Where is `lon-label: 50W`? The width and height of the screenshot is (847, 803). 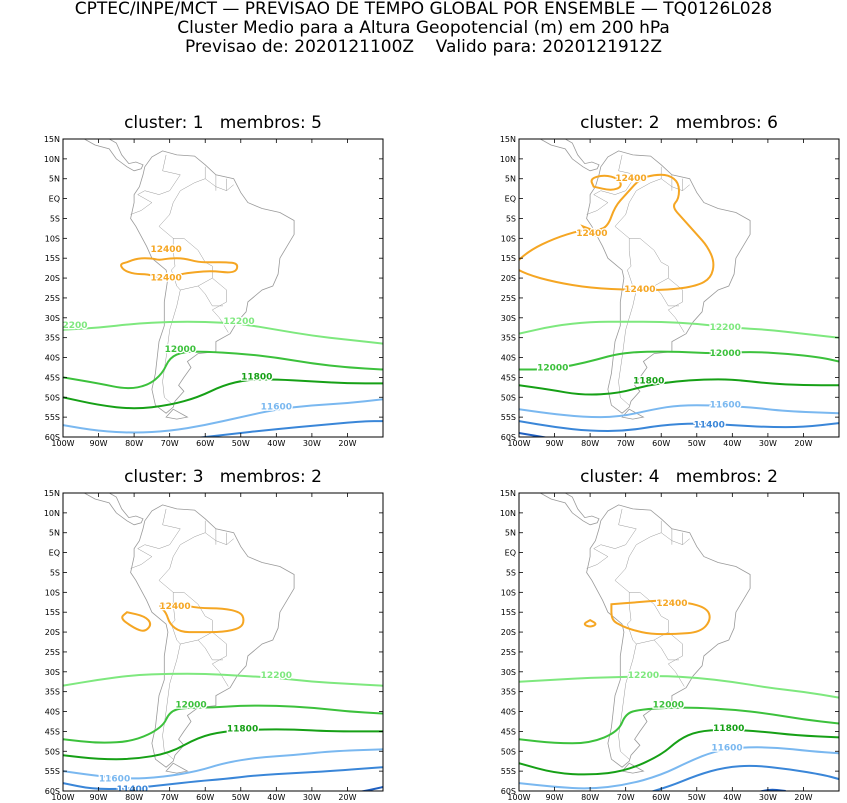 lon-label: 50W is located at coordinates (241, 797).